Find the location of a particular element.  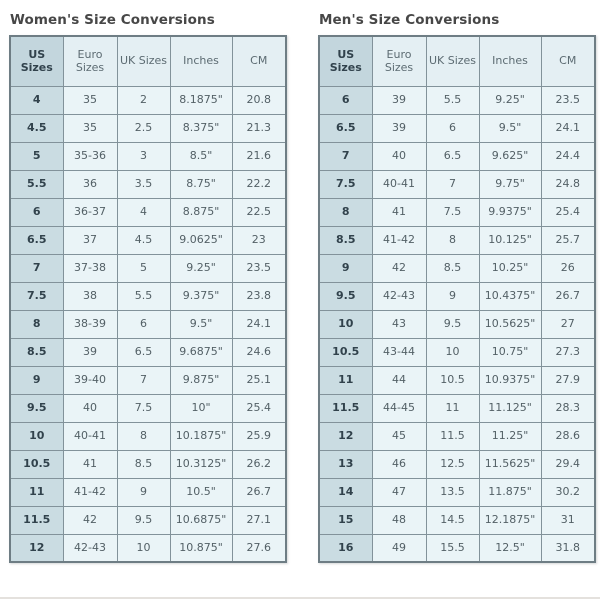

table-cell: 30.2 is located at coordinates (568, 492).